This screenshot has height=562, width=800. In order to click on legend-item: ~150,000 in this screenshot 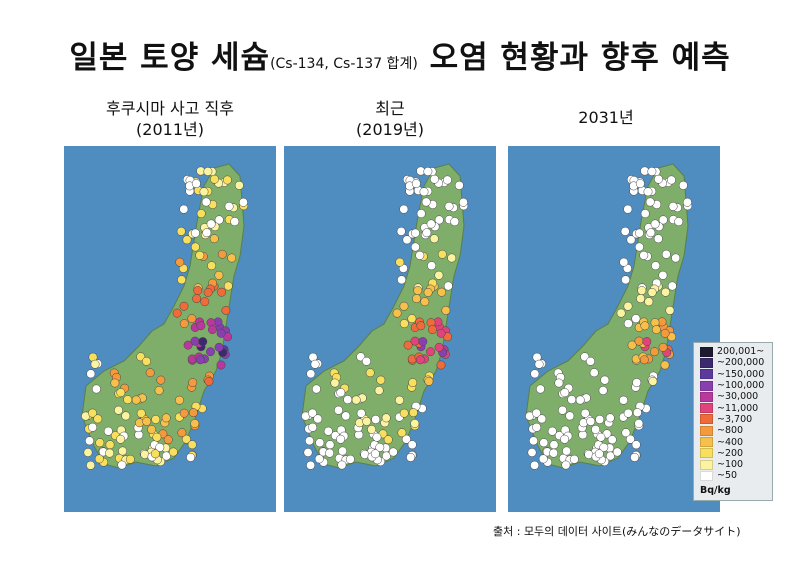, I will do `click(733, 374)`.